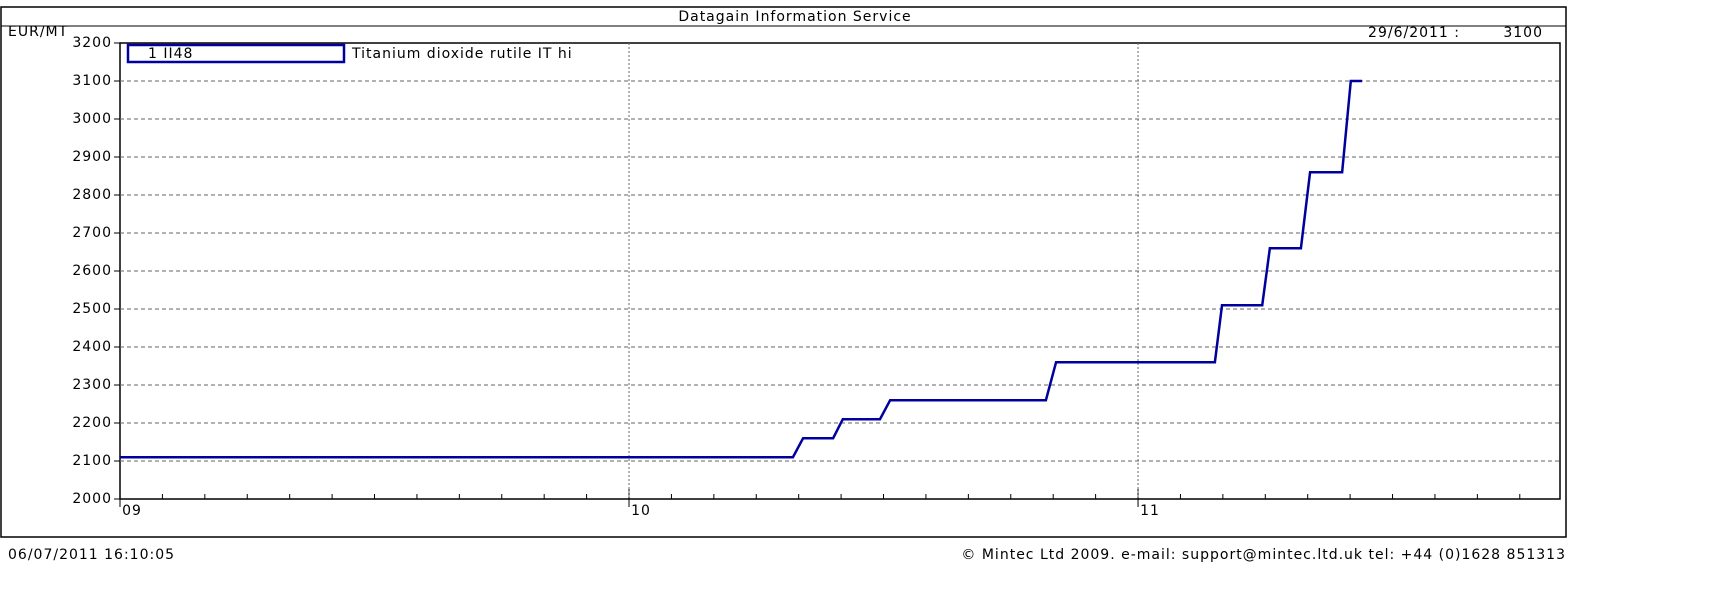 The image size is (1727, 596). I want to click on last-value: 3100, so click(1523, 33).